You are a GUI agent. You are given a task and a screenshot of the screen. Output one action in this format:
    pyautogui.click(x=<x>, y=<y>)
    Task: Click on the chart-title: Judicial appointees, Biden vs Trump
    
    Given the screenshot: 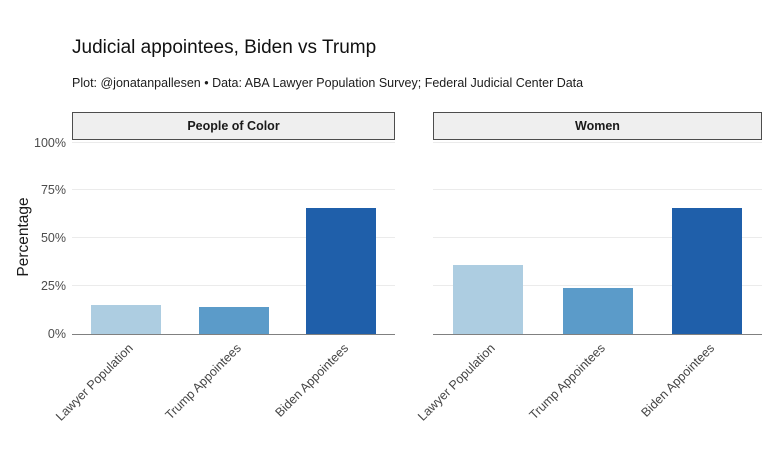 What is the action you would take?
    pyautogui.click(x=224, y=47)
    